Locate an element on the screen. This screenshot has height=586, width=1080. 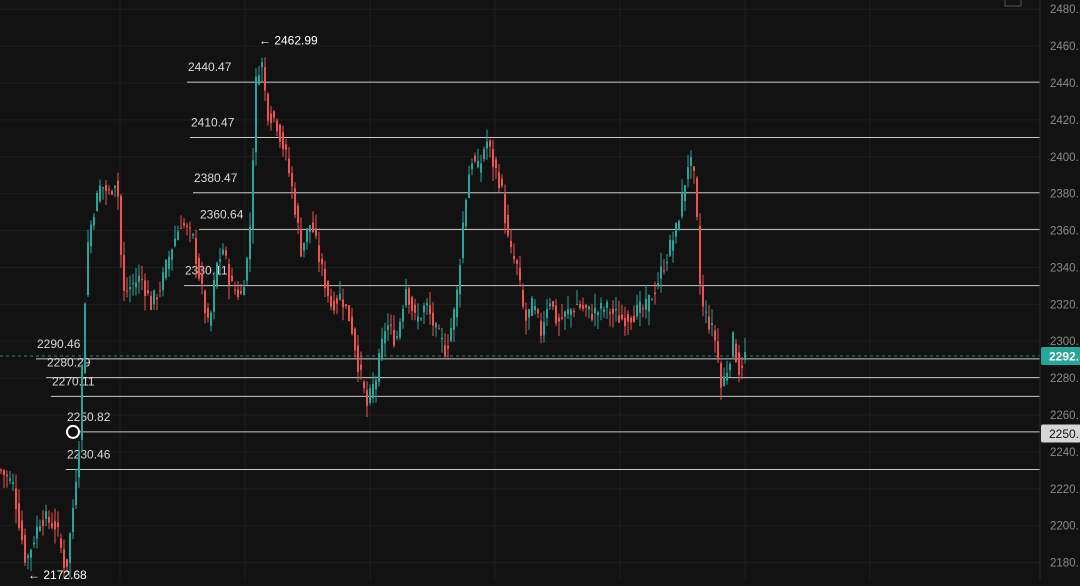
marked-price-badge is located at coordinates (1060, 433).